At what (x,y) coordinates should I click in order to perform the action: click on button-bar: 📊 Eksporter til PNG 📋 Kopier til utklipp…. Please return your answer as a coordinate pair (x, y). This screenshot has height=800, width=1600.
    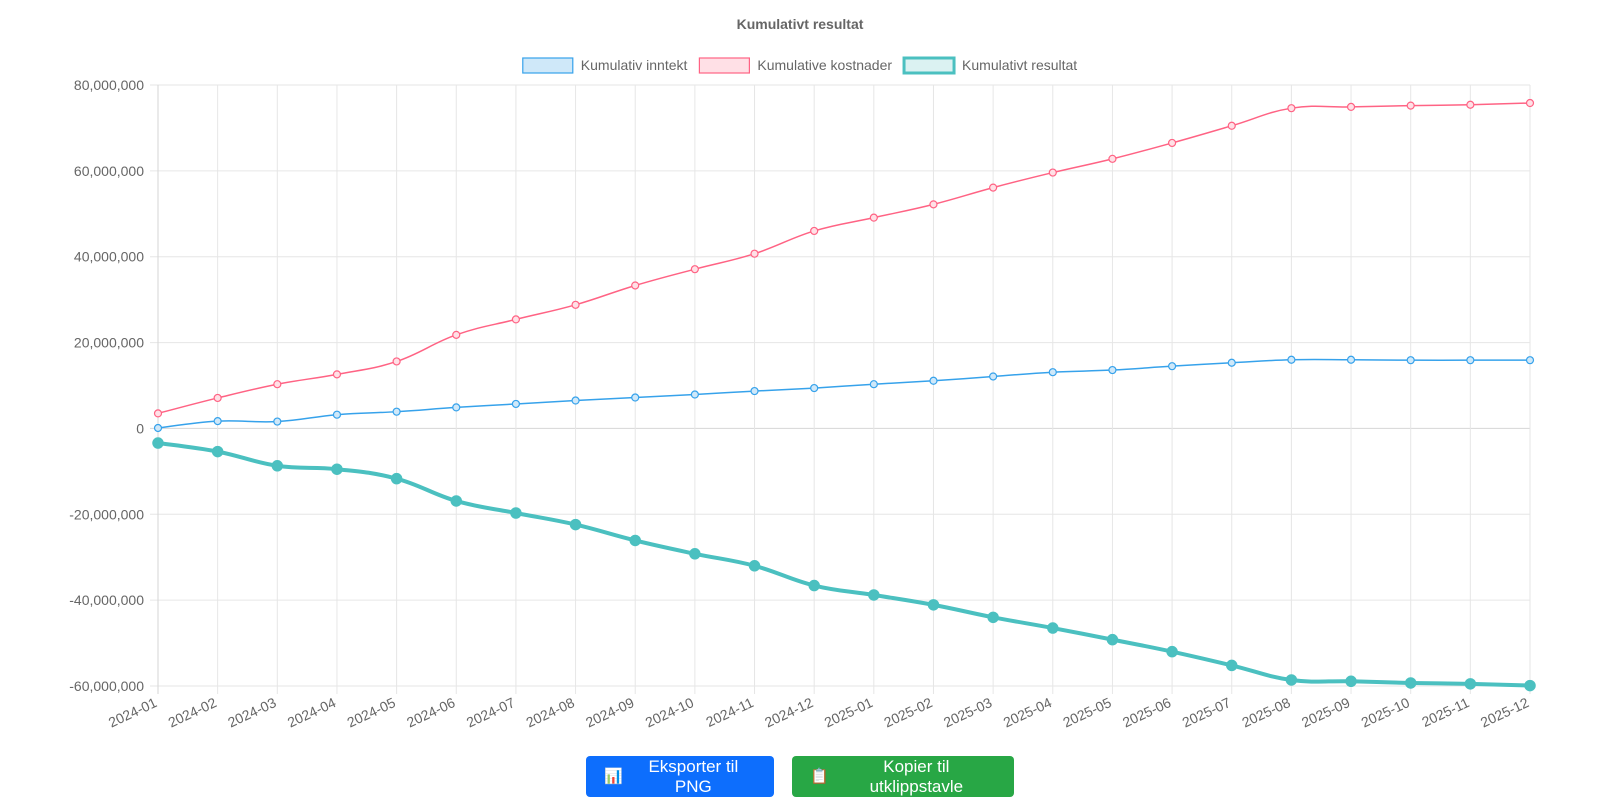
    Looking at the image, I should click on (800, 776).